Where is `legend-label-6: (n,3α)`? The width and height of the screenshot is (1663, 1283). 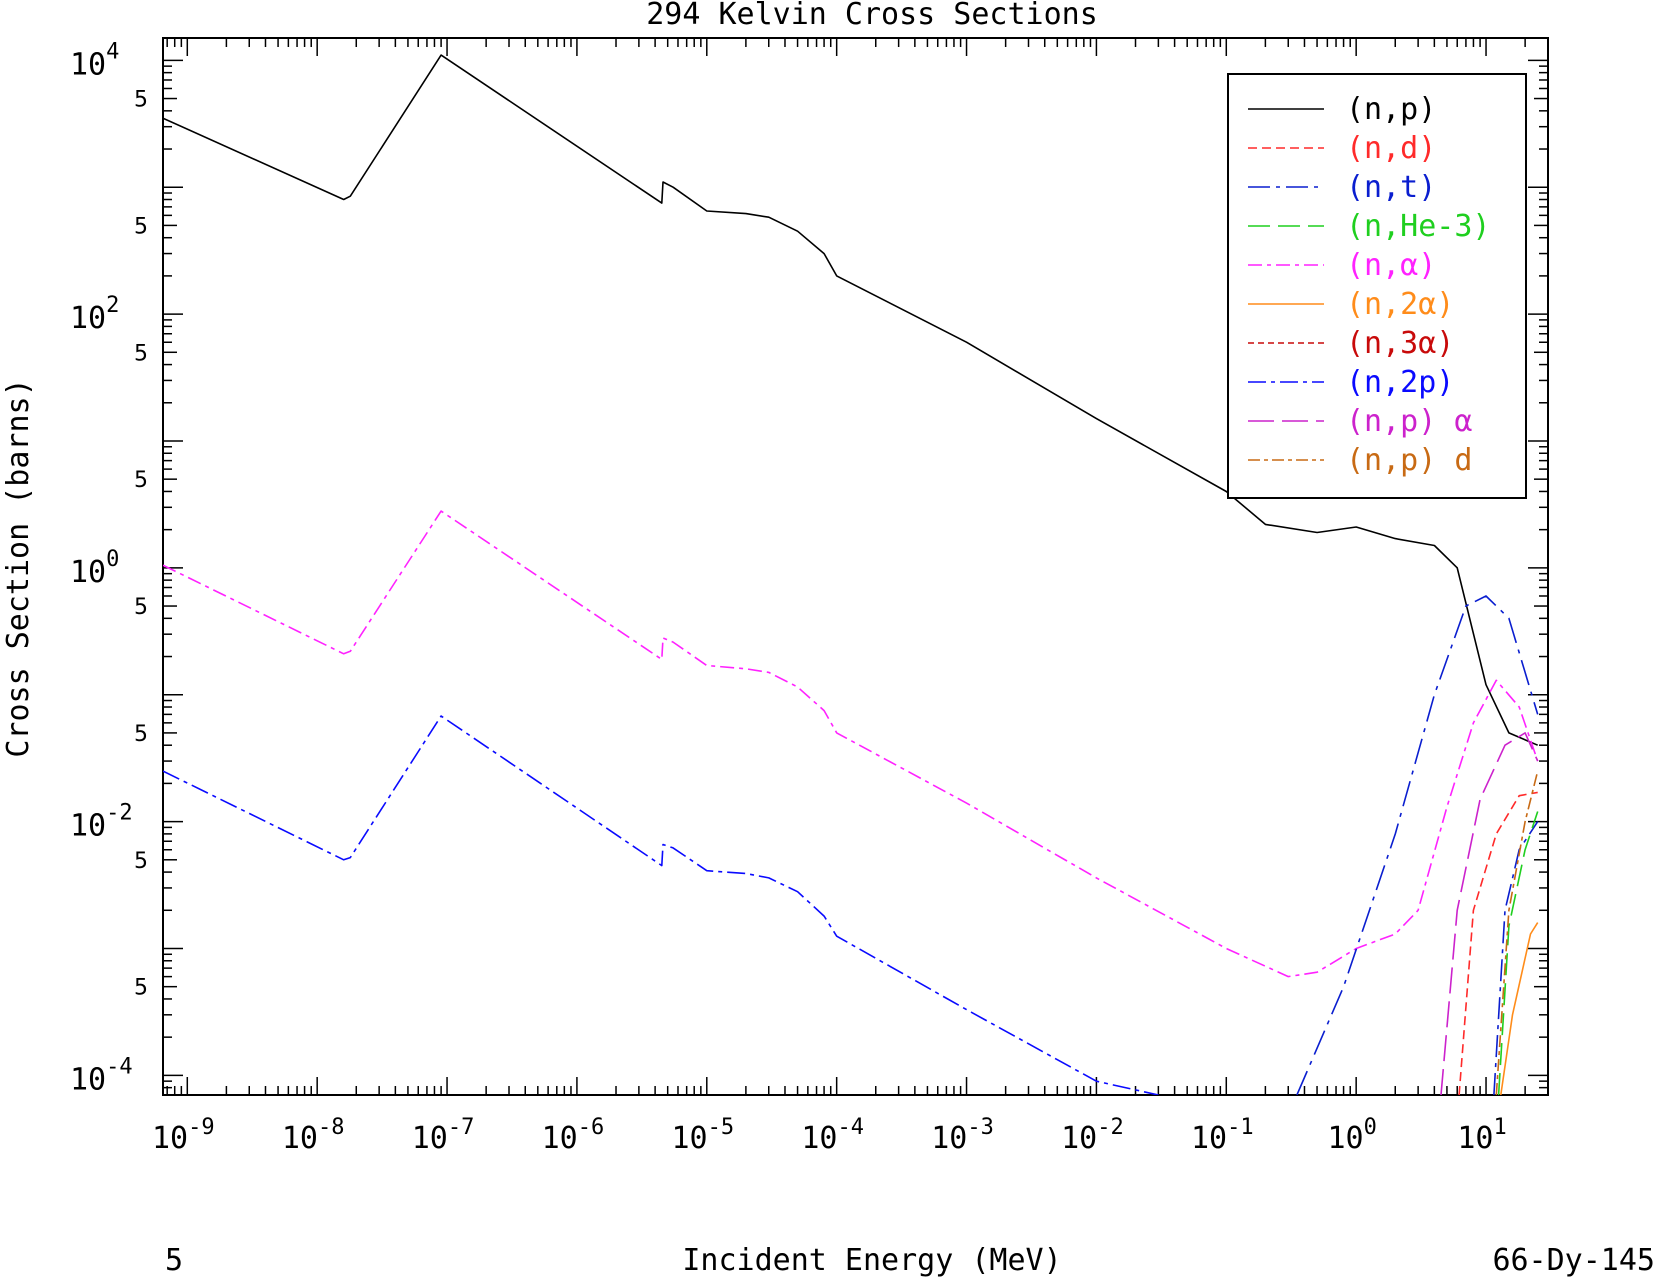 legend-label-6: (n,3α) is located at coordinates (1400, 343).